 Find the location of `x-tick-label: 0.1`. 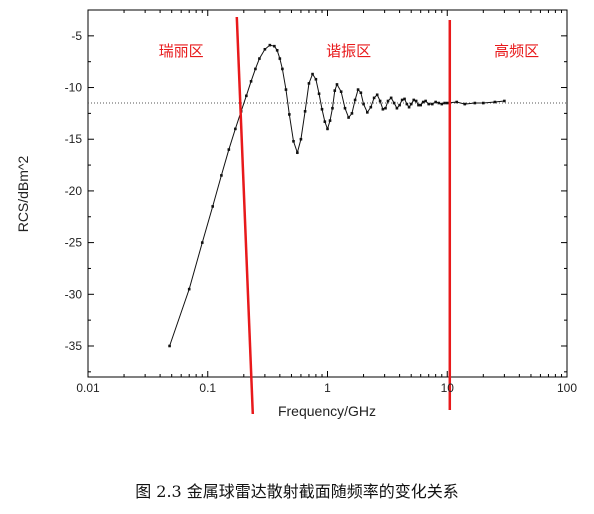

x-tick-label: 0.1 is located at coordinates (207, 388).